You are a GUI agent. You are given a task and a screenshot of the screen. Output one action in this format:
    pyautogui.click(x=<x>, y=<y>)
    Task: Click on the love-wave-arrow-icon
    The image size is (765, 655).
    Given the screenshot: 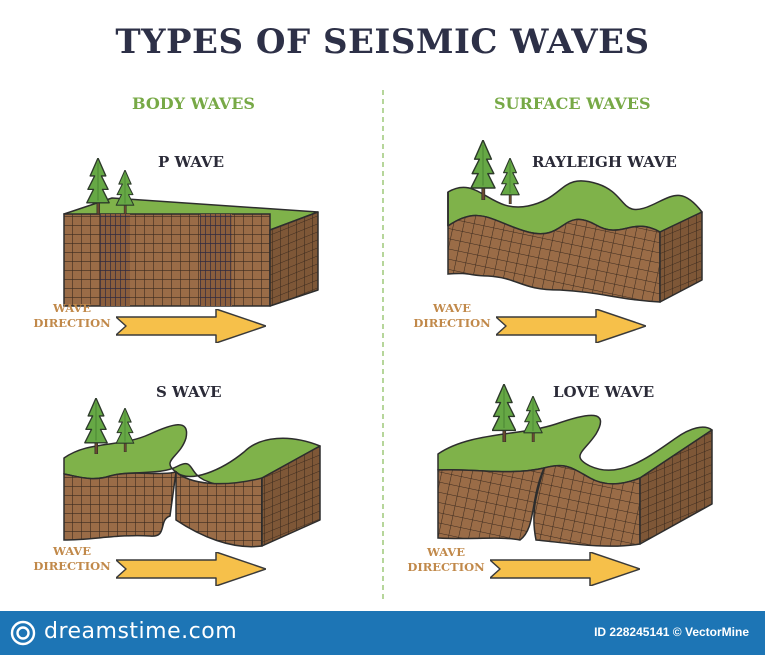 What is the action you would take?
    pyautogui.click(x=565, y=569)
    